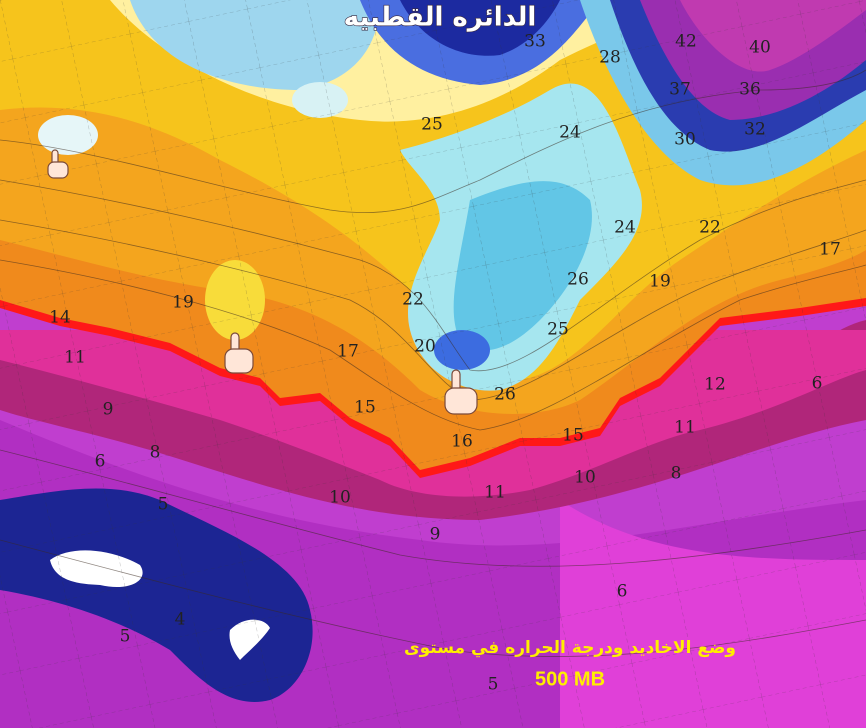 This screenshot has height=728, width=866. I want to click on contour-label: 12, so click(715, 385).